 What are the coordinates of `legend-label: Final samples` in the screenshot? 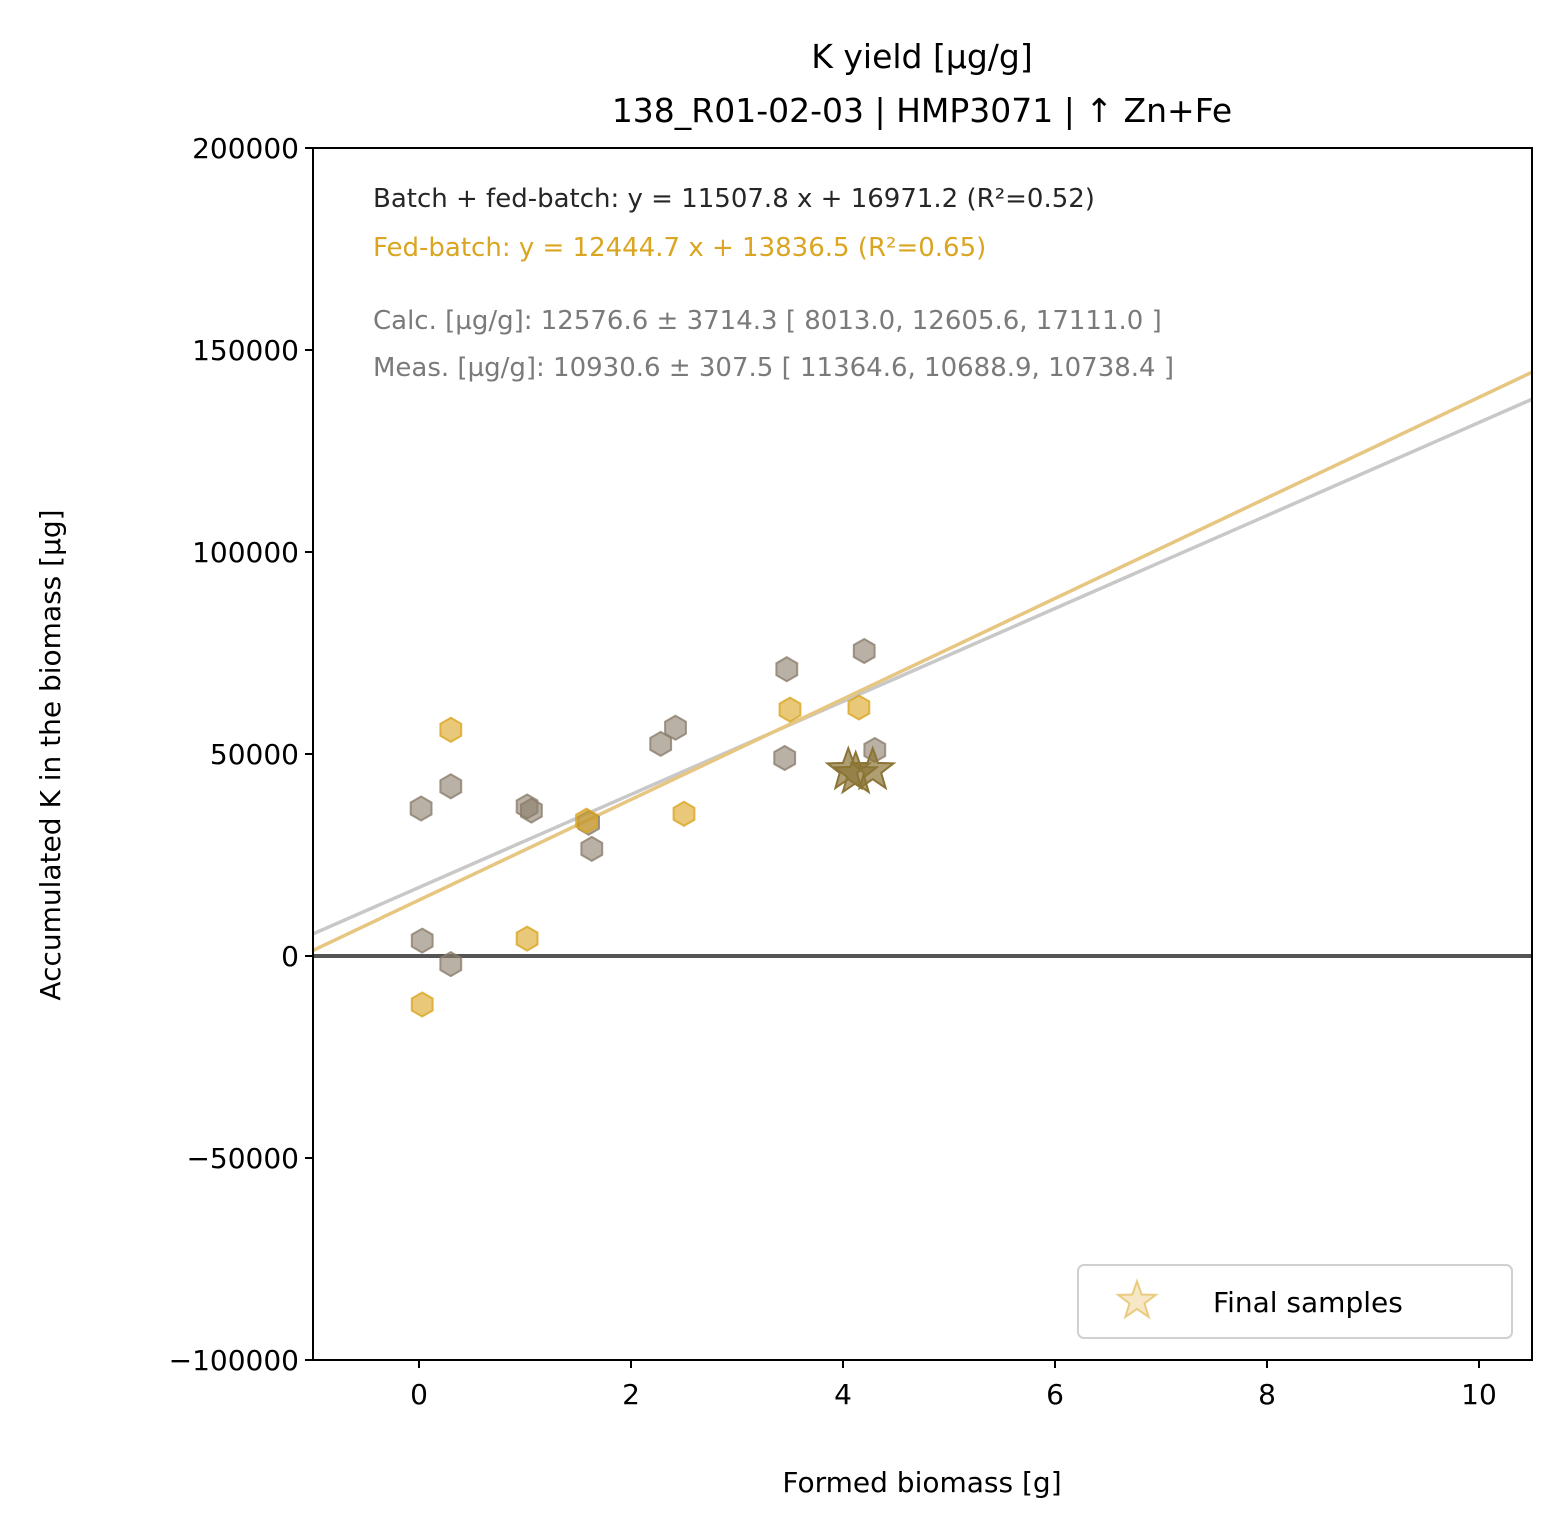 It's located at (1308, 1302).